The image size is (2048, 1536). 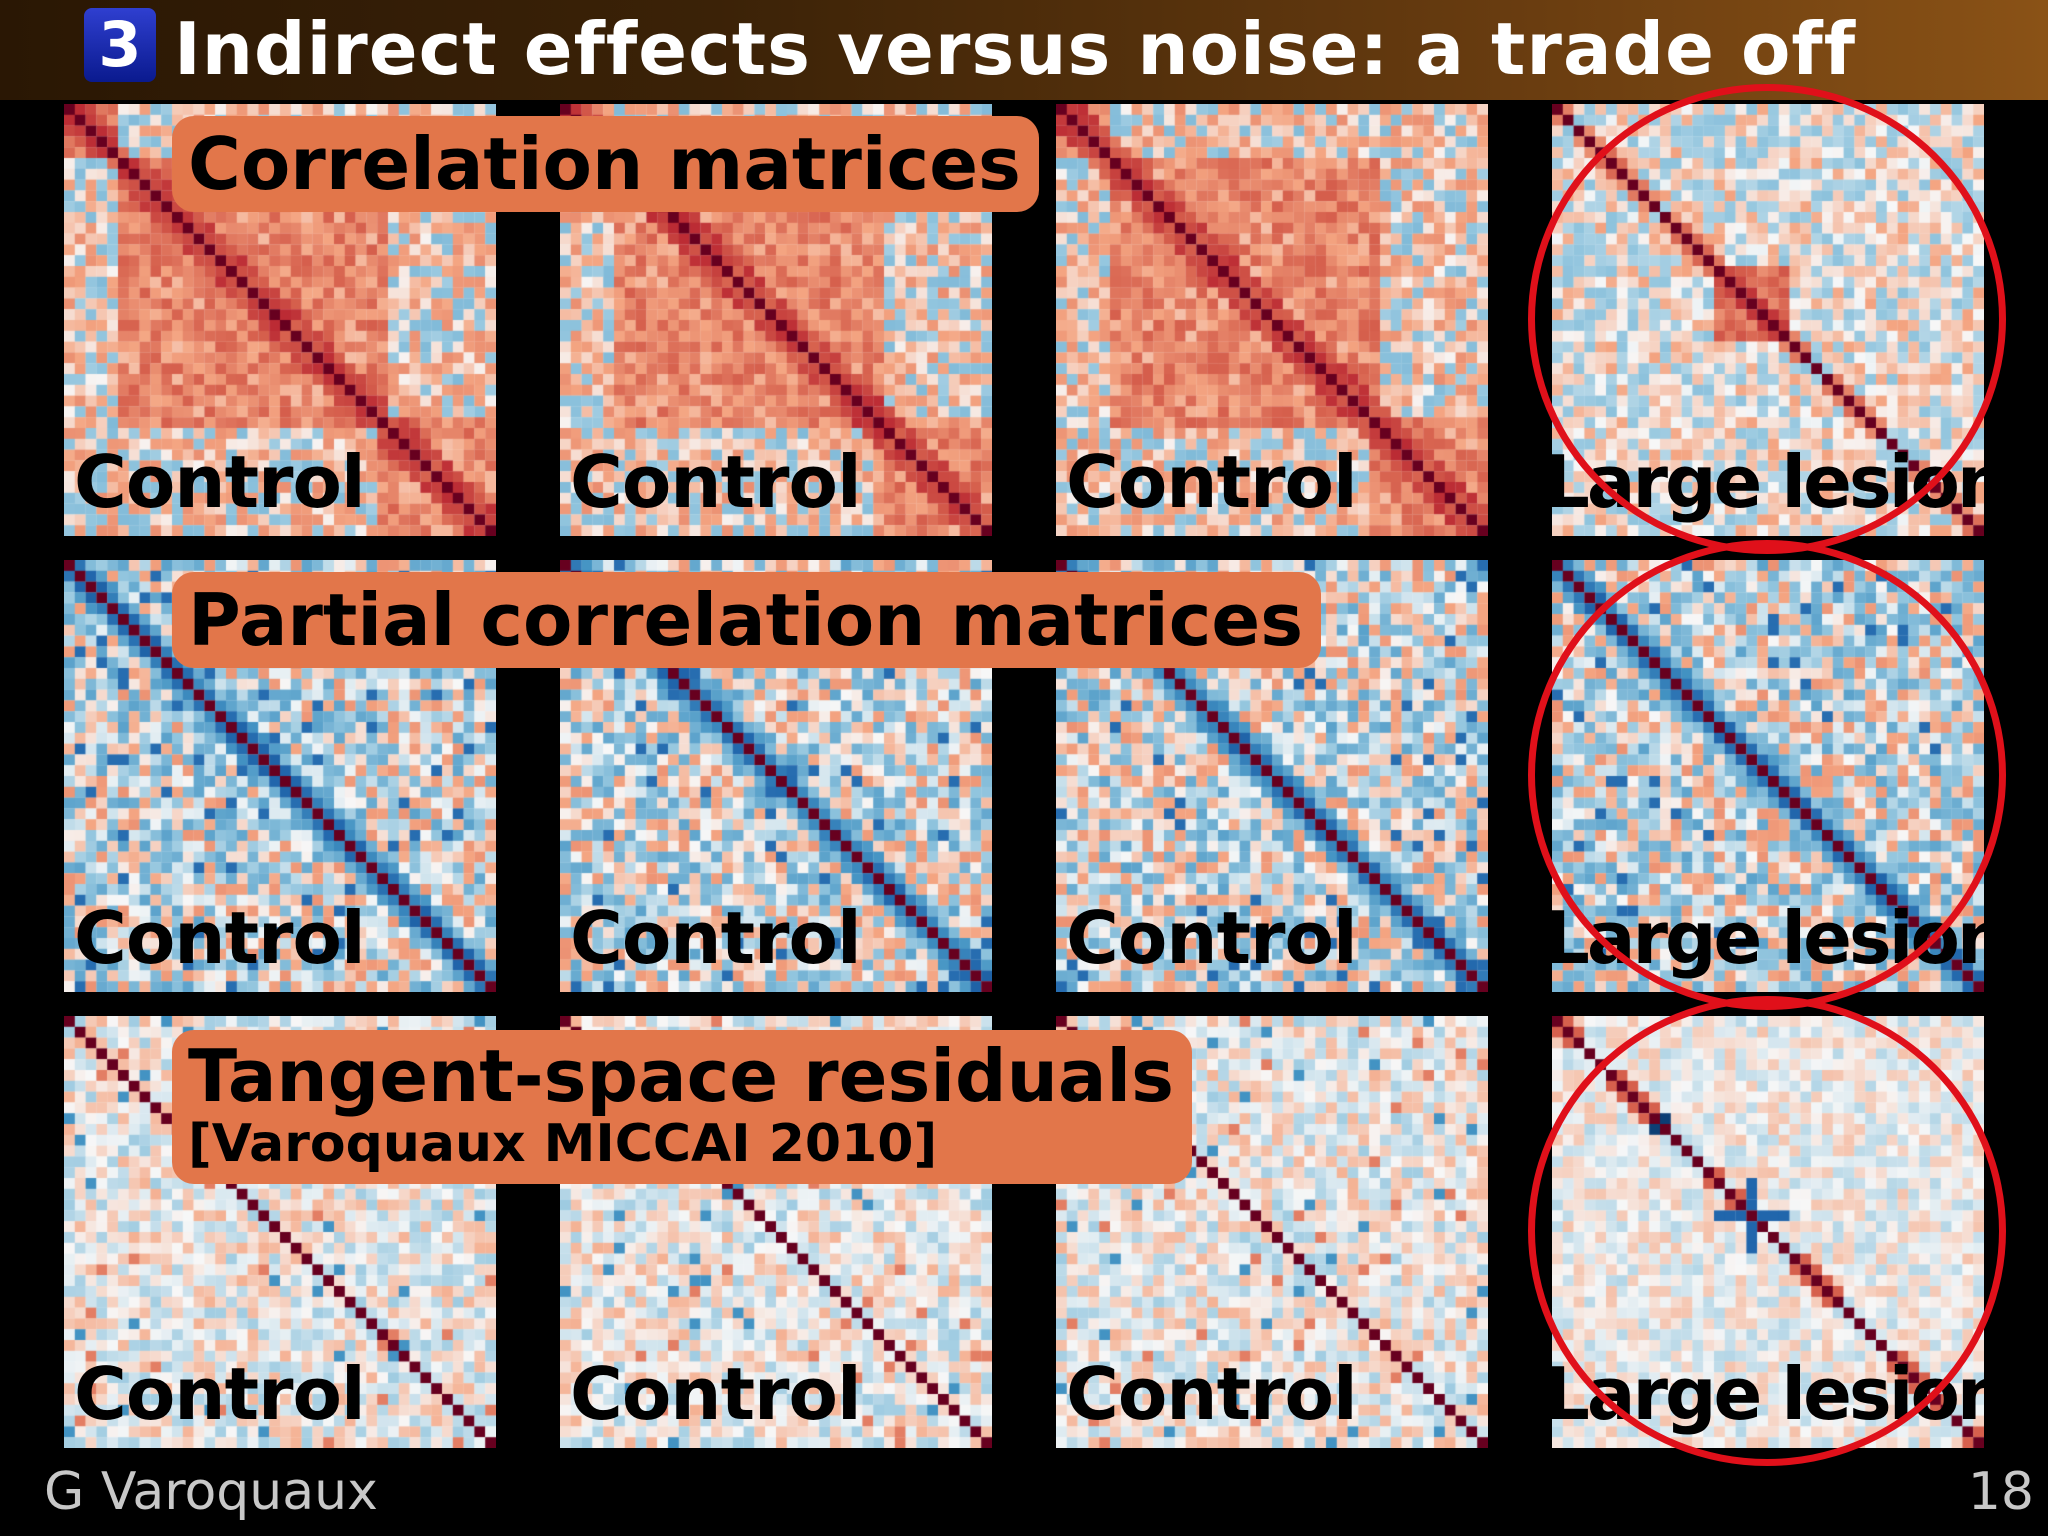 I want to click on callout-text: Partial correlation matrices, so click(x=746, y=620).